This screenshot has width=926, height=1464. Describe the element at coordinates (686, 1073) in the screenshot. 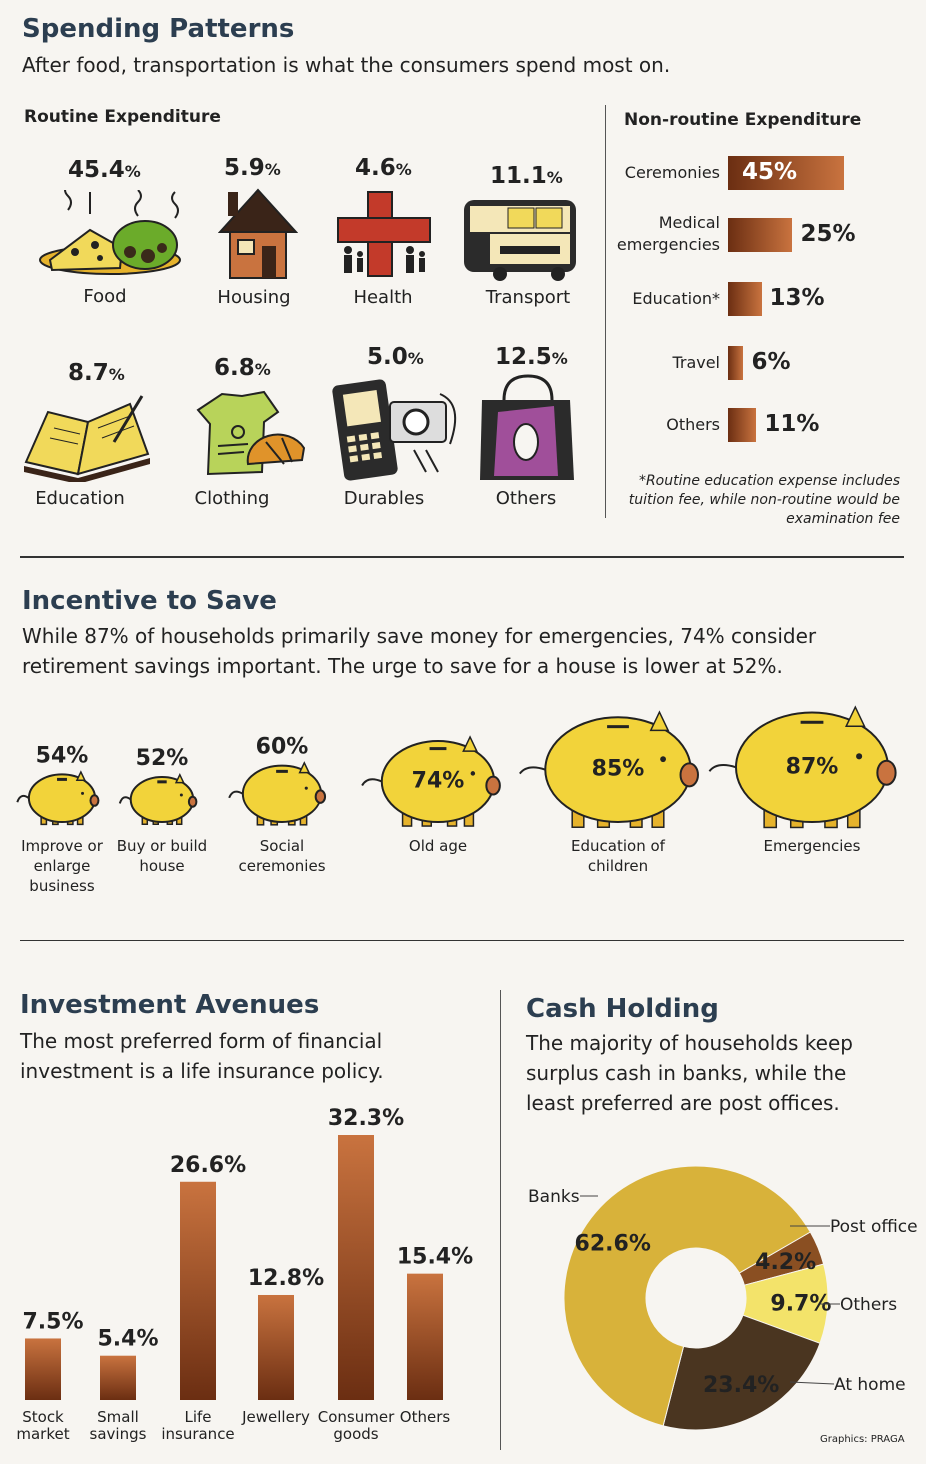

I see `cash-subtitle-line2: surplus cash in banks, while the` at that location.